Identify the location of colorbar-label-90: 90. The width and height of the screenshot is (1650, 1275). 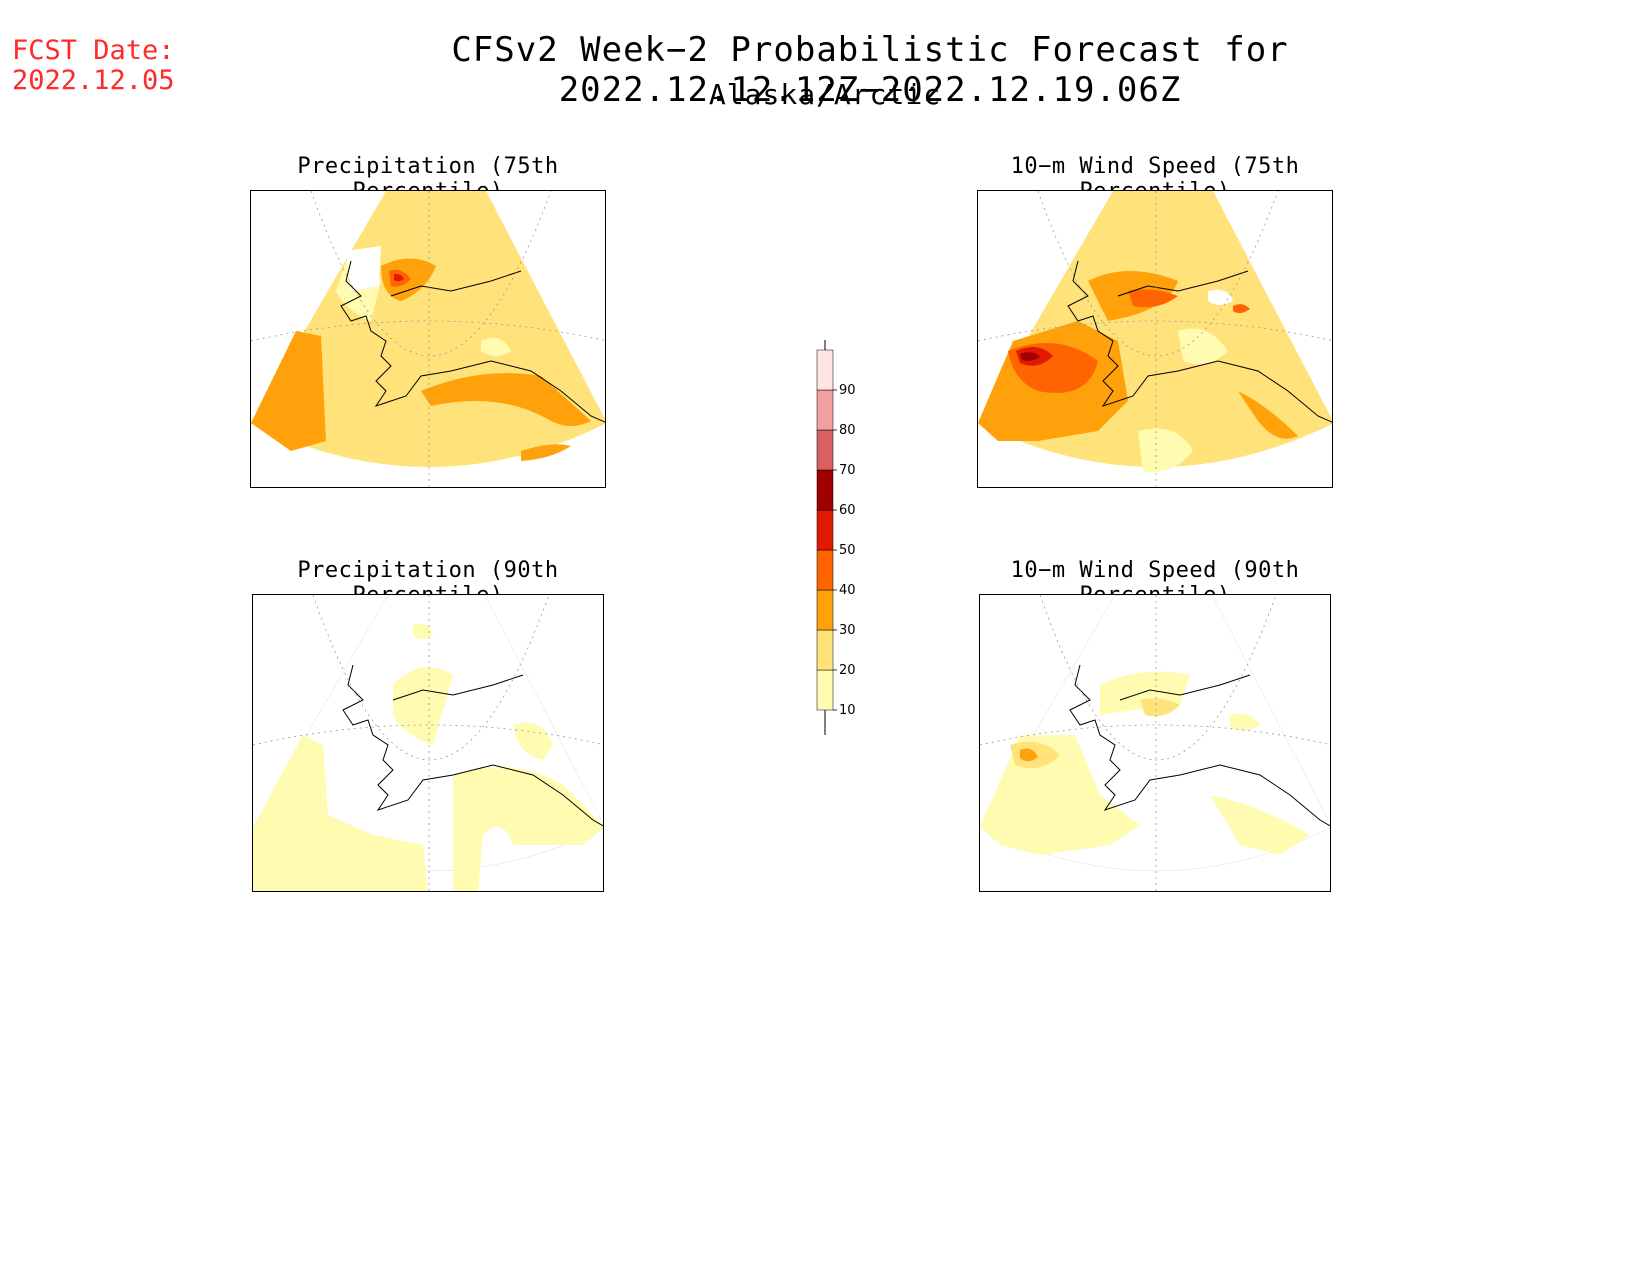
(847, 390).